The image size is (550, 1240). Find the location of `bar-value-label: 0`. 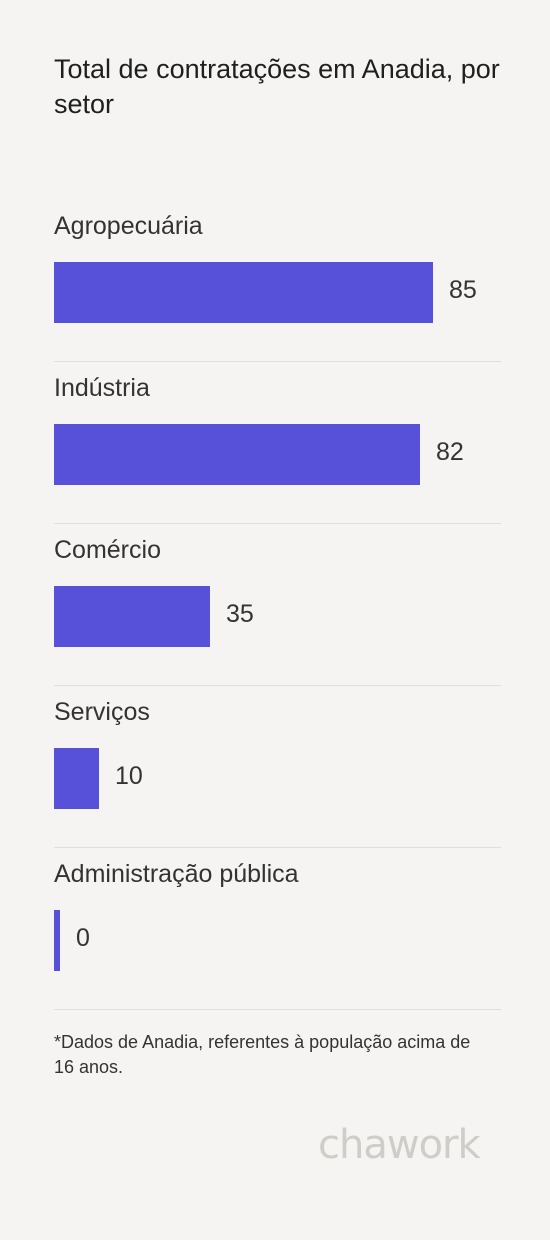

bar-value-label: 0 is located at coordinates (83, 938).